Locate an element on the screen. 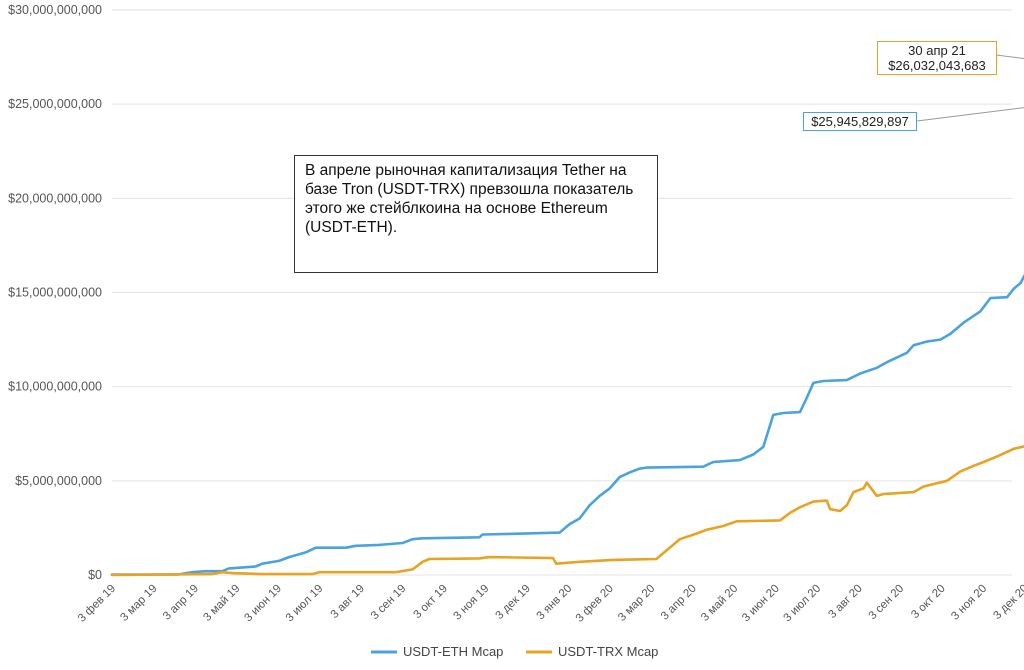  legend-eth-label: USDT-ETH Mcap is located at coordinates (453, 651).